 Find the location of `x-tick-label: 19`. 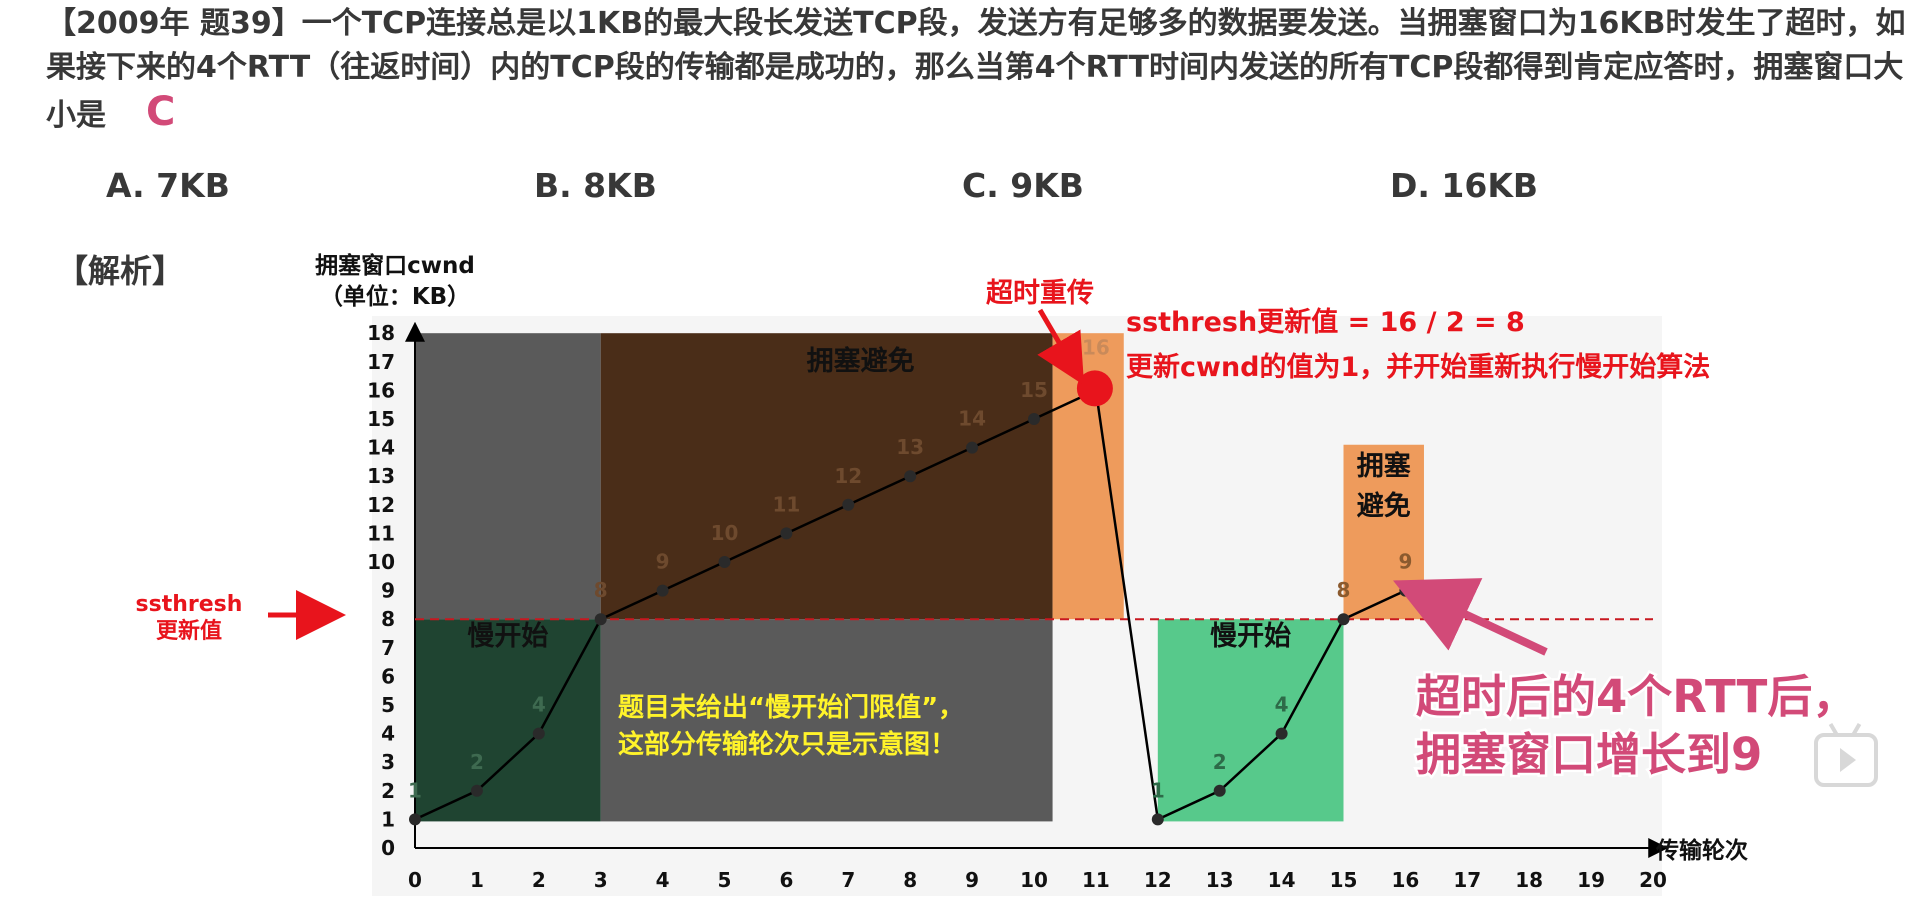

x-tick-label: 19 is located at coordinates (1591, 880).